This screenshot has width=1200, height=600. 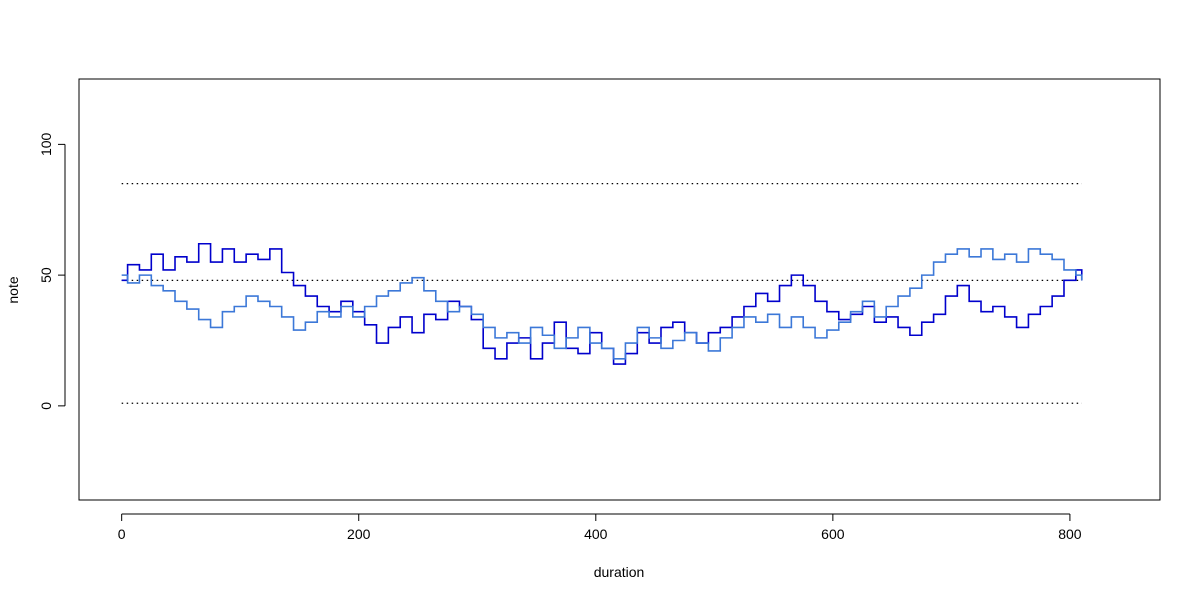 What do you see at coordinates (46, 144) in the screenshot?
I see `y-tick-label-100: 100` at bounding box center [46, 144].